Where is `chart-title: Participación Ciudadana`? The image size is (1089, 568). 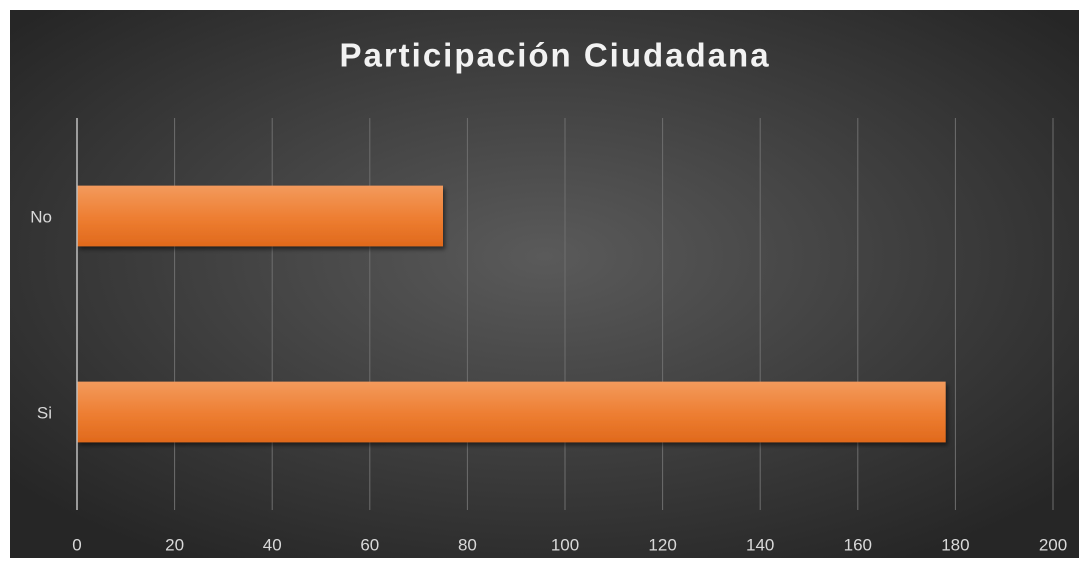 chart-title: Participación Ciudadana is located at coordinates (554, 55).